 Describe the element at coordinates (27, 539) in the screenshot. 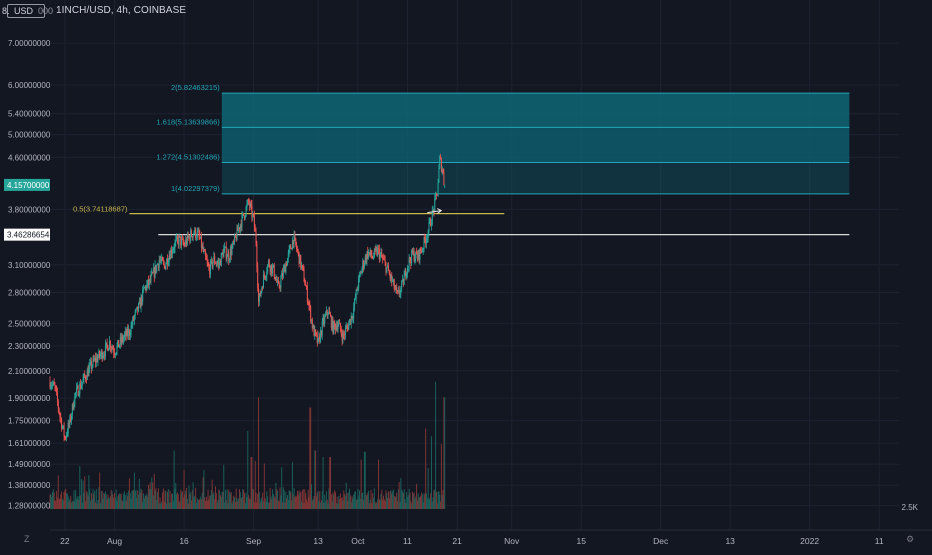

I see `timezone-z-icon: Z` at that location.